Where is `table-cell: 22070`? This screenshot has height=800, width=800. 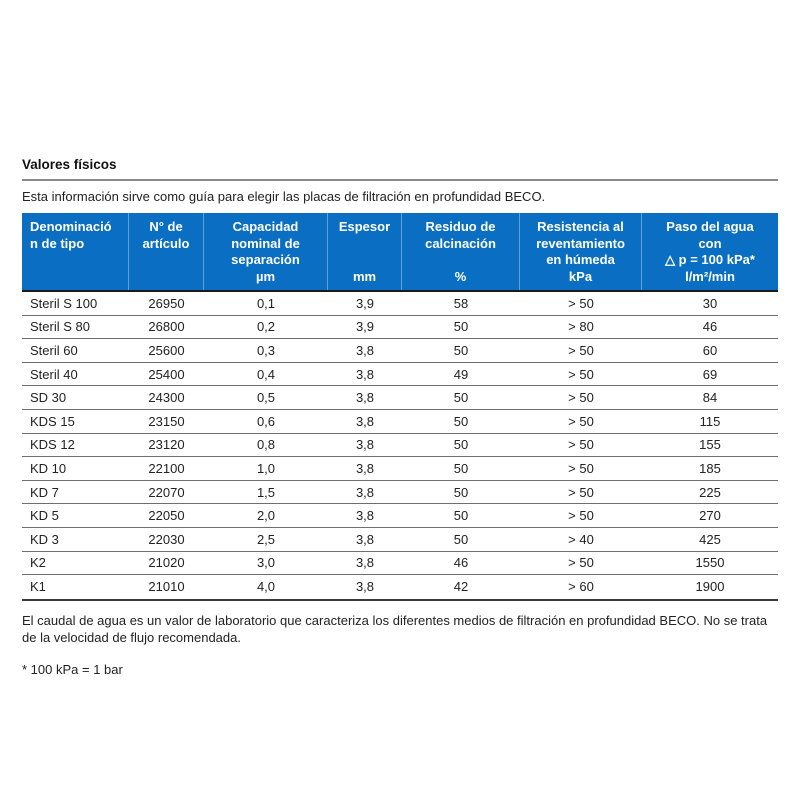 table-cell: 22070 is located at coordinates (166, 492).